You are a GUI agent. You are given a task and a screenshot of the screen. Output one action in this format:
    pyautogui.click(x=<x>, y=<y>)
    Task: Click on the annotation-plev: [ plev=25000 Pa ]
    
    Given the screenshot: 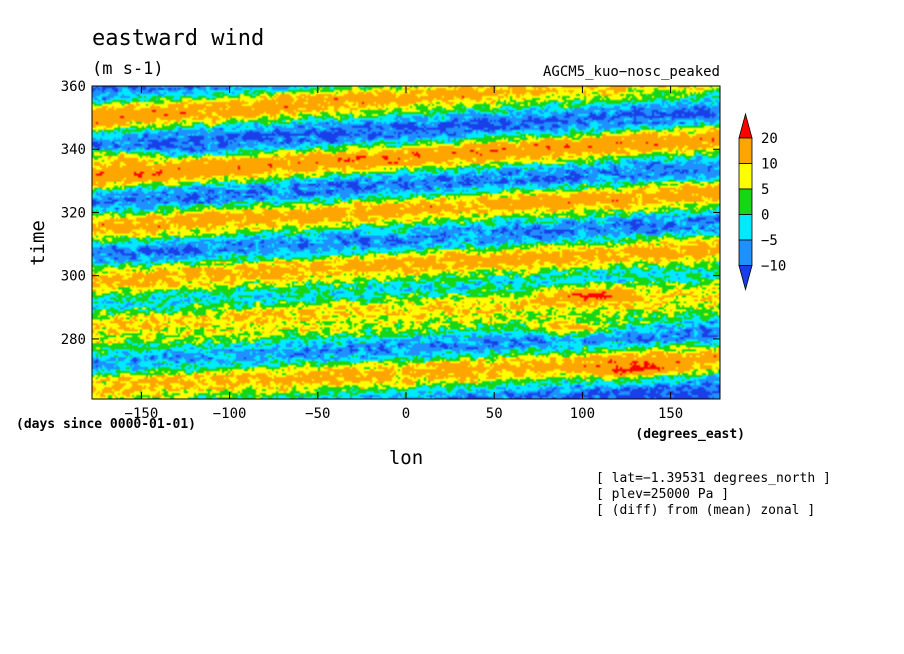 What is the action you would take?
    pyautogui.click(x=662, y=494)
    